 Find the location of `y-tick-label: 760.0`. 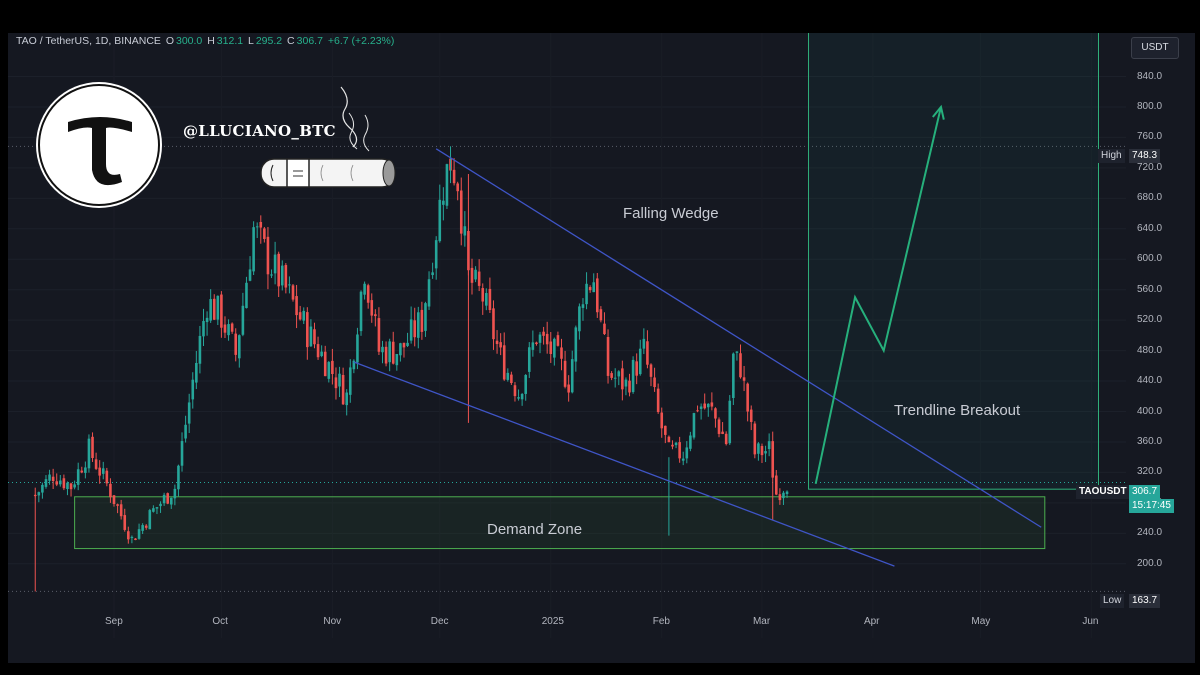

y-tick-label: 760.0 is located at coordinates (1150, 137).